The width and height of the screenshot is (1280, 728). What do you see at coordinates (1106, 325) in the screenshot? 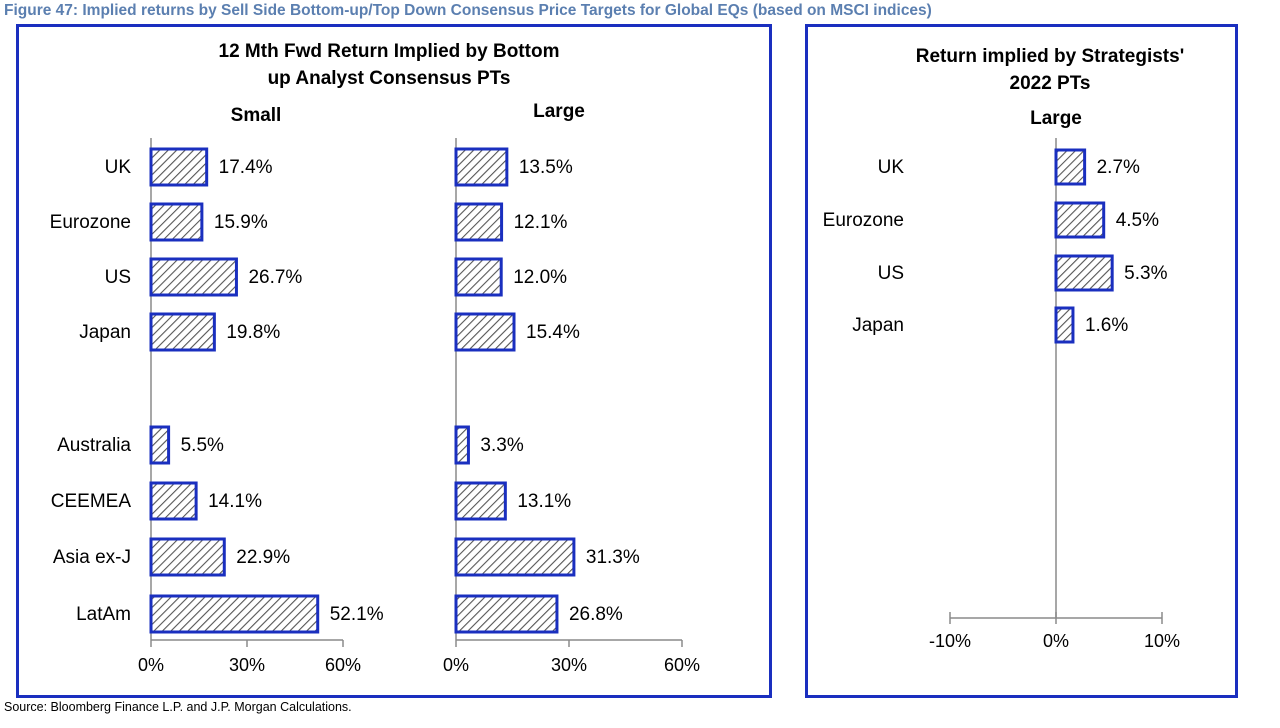
I see `strategist-value-label: 1.6%` at bounding box center [1106, 325].